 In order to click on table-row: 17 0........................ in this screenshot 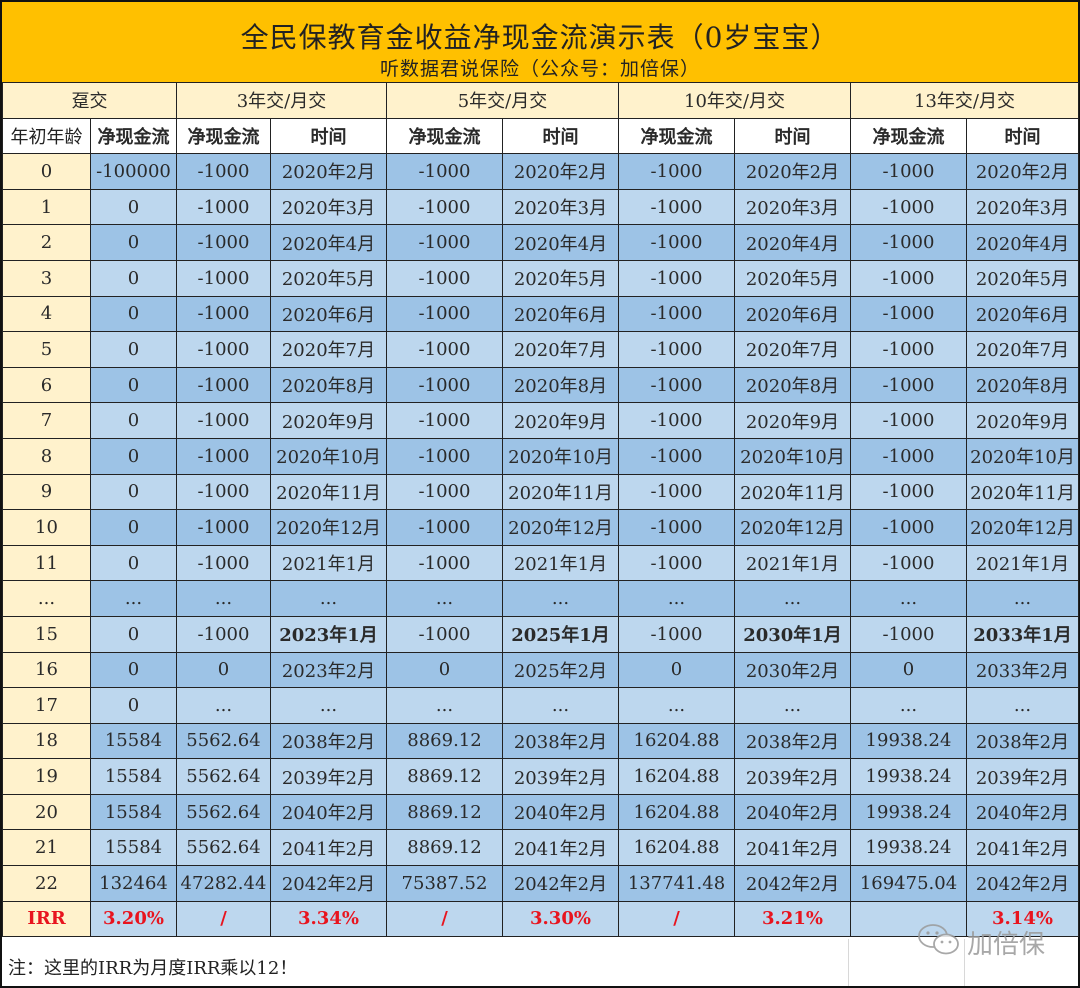, I will do `click(540, 705)`.